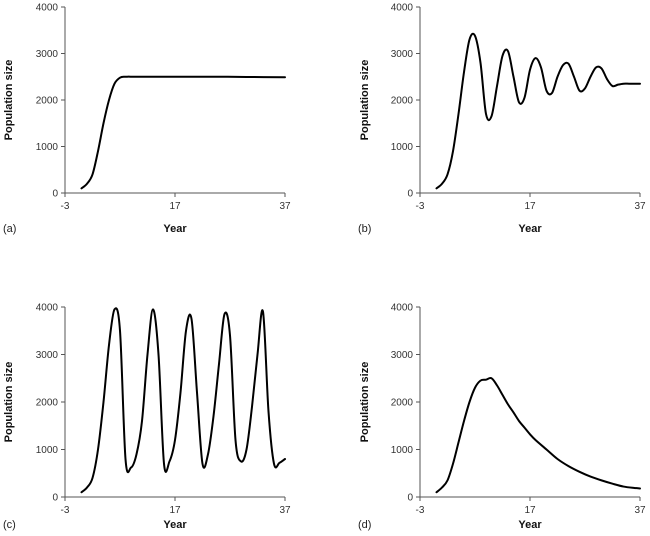 This screenshot has height=536, width=650. What do you see at coordinates (9, 525) in the screenshot?
I see `panel-label-c: (c)` at bounding box center [9, 525].